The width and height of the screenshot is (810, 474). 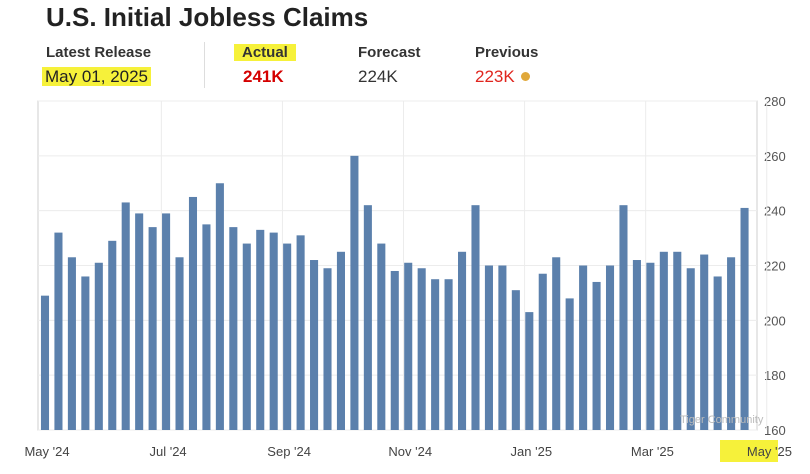 What do you see at coordinates (389, 52) in the screenshot?
I see `forecast-label: Forecast` at bounding box center [389, 52].